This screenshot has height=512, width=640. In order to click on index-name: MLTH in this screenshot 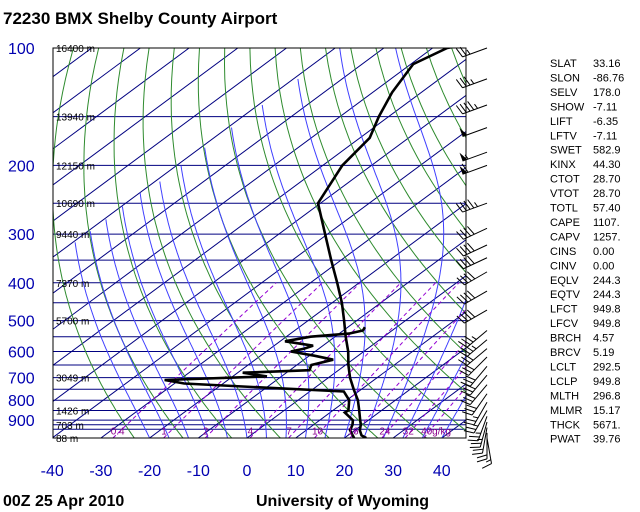, I will do `click(564, 396)`.